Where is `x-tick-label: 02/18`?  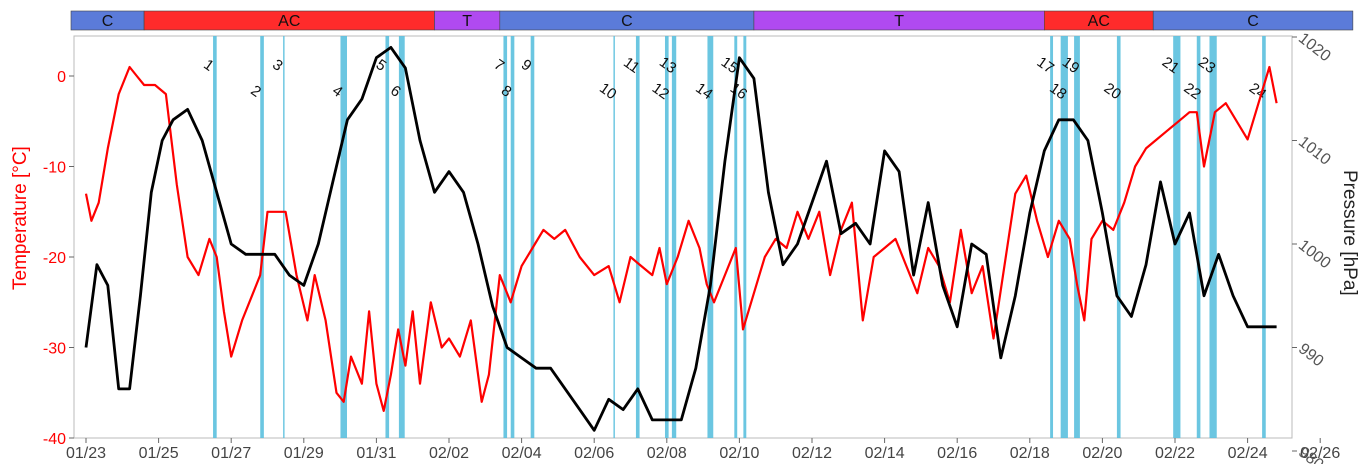 x-tick-label: 02/18 is located at coordinates (1030, 453).